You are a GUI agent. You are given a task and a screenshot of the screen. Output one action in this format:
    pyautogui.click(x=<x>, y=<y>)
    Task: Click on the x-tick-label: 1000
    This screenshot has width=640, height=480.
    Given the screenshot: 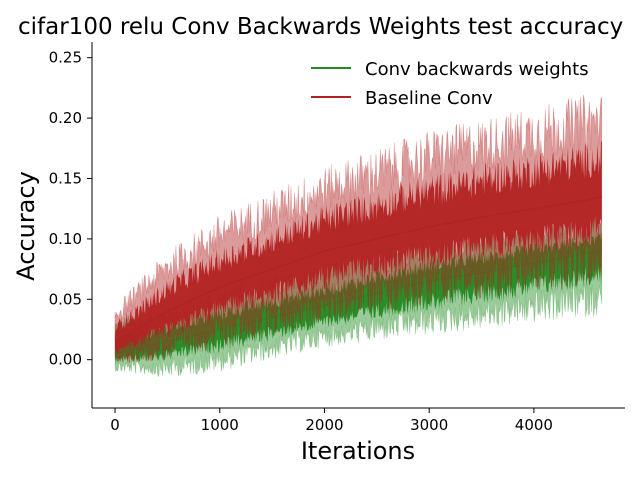 What is the action you would take?
    pyautogui.click(x=220, y=425)
    